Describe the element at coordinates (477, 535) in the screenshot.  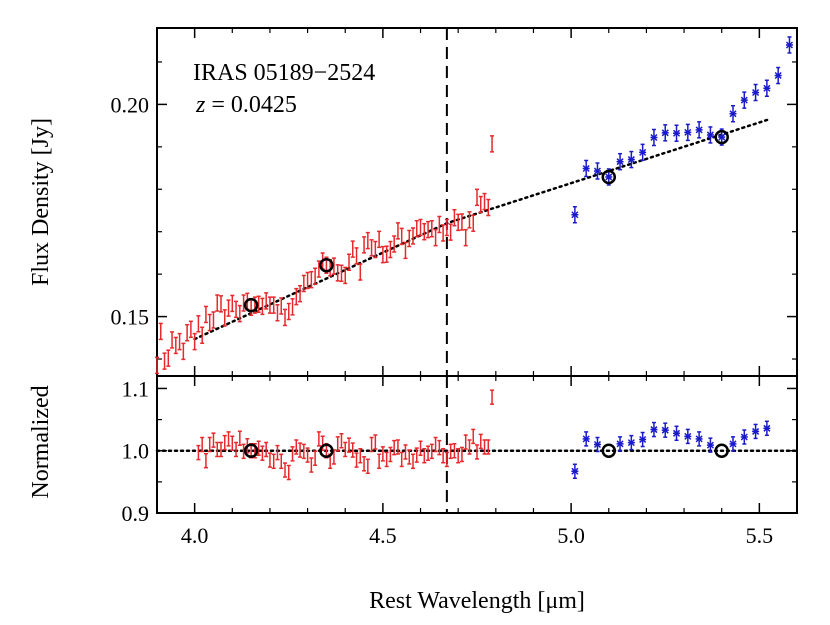
I see `x-axis: 4.0 4.5 5.0 5.5` at that location.